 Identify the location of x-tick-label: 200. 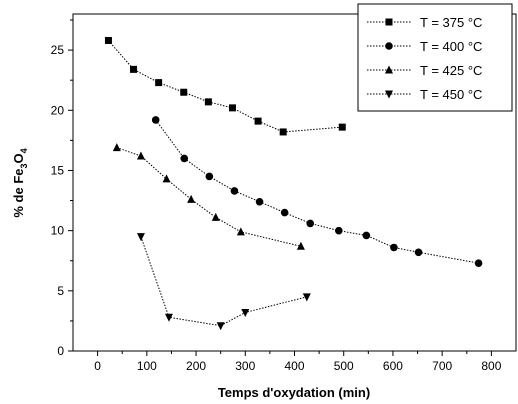
(196, 366).